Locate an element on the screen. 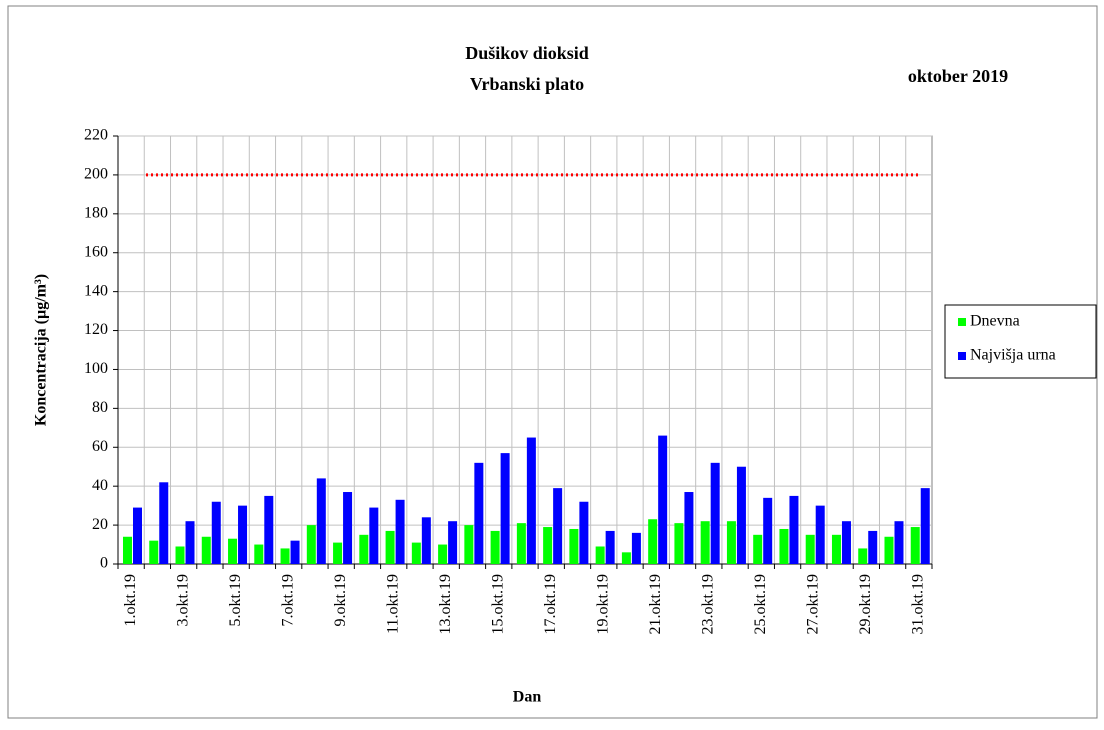  y-tick-label: 20 is located at coordinates (100, 524).